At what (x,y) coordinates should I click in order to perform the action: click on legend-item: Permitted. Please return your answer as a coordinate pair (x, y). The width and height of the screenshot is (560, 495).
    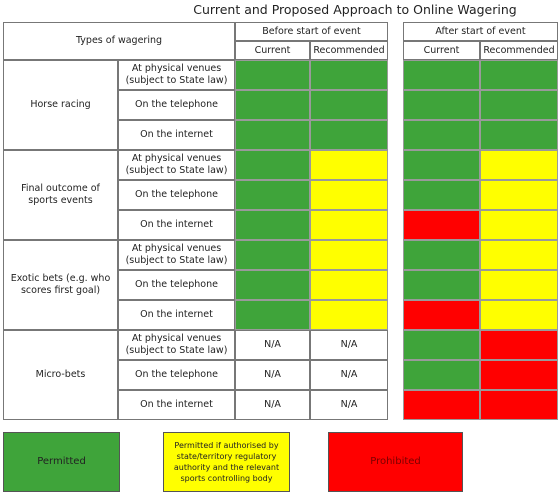
    Looking at the image, I should click on (61, 462).